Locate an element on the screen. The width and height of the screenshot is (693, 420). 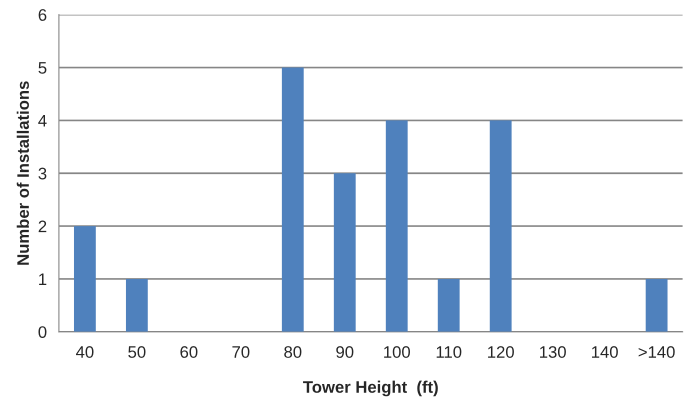
x-tick-label: 40 is located at coordinates (85, 352).